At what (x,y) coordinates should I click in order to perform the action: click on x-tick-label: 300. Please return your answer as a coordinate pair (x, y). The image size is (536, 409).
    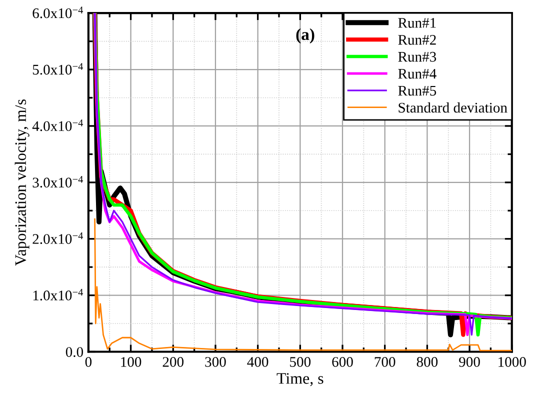
    Looking at the image, I should click on (215, 362).